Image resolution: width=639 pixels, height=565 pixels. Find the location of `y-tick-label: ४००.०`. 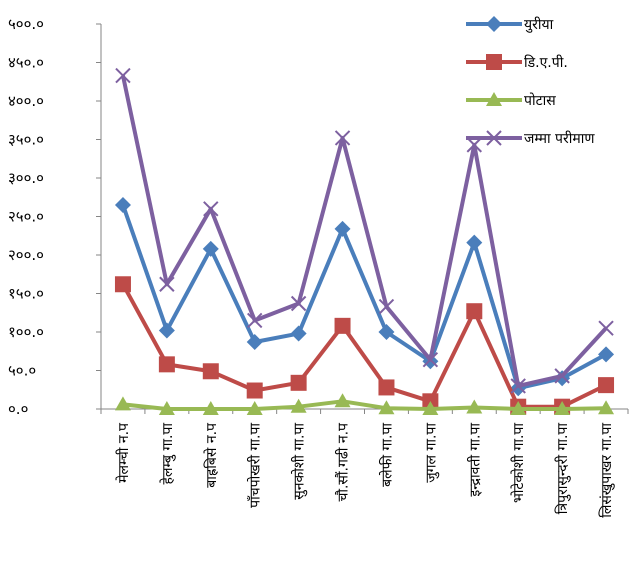

y-tick-label: ४००.० is located at coordinates (26, 101).